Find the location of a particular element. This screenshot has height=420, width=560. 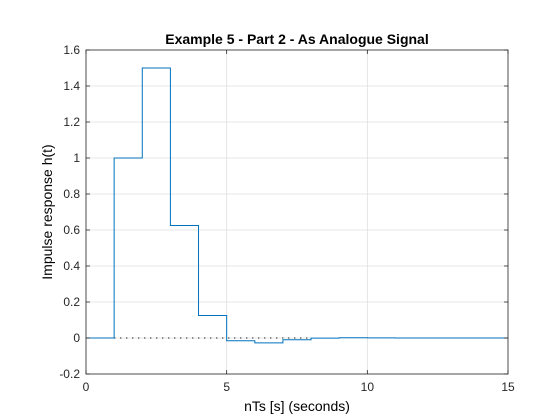

x-tick-label: 15 is located at coordinates (508, 387).